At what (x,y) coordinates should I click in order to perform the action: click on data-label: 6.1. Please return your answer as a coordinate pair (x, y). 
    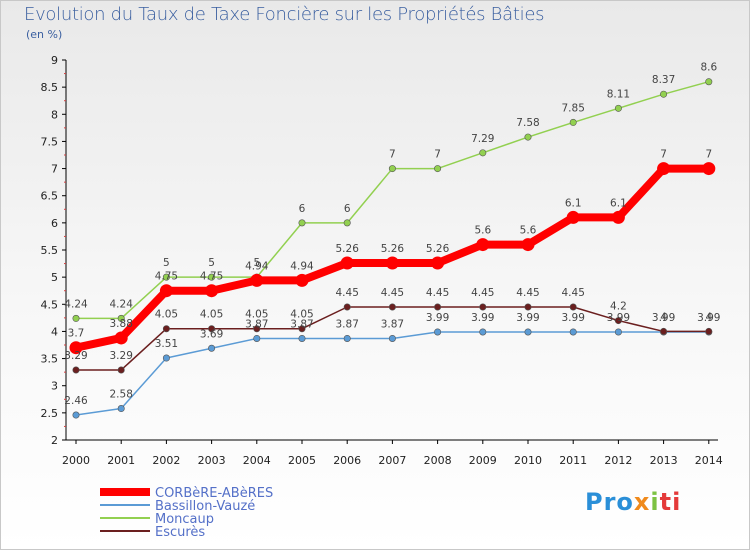
    Looking at the image, I should click on (618, 203).